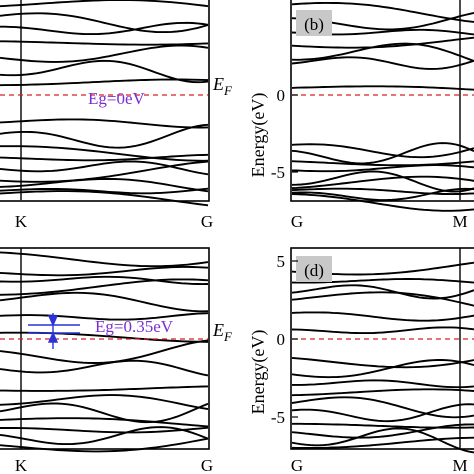 This screenshot has height=474, width=474. Describe the element at coordinates (278, 172) in the screenshot. I see `panel-b-ytick-label-neg5: -5` at that location.